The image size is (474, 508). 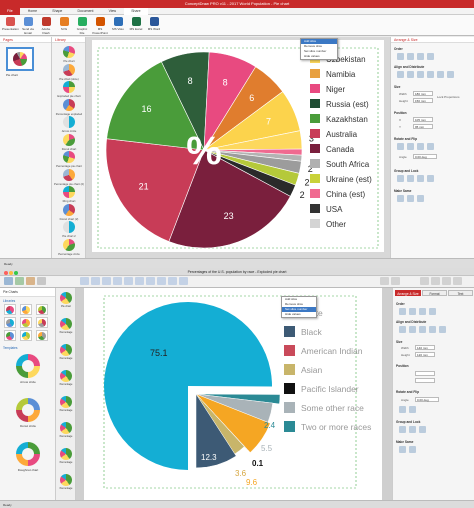 What do you see at coordinates (410, 178) in the screenshot?
I see `ungroup-icon` at bounding box center [410, 178].